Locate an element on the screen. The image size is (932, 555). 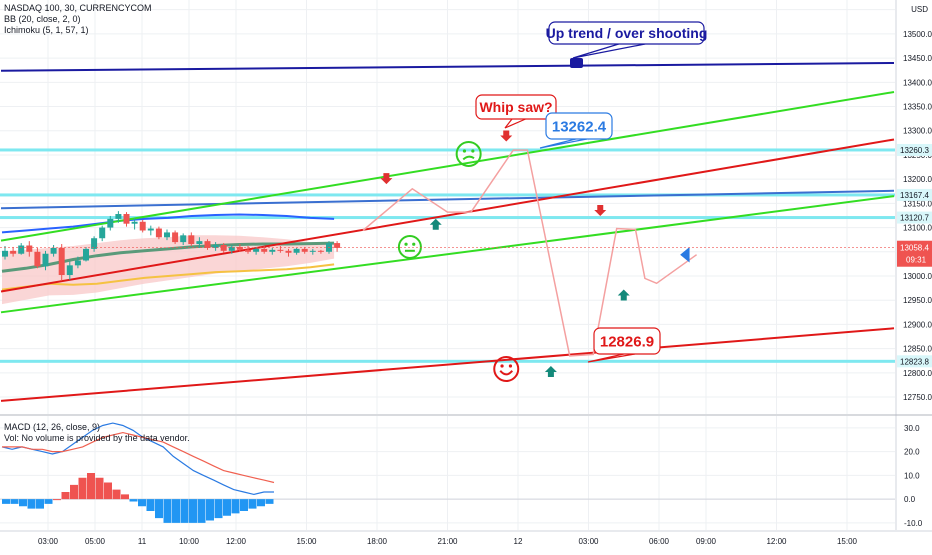
sell-signal-arrow-icon is located at coordinates (600, 211).